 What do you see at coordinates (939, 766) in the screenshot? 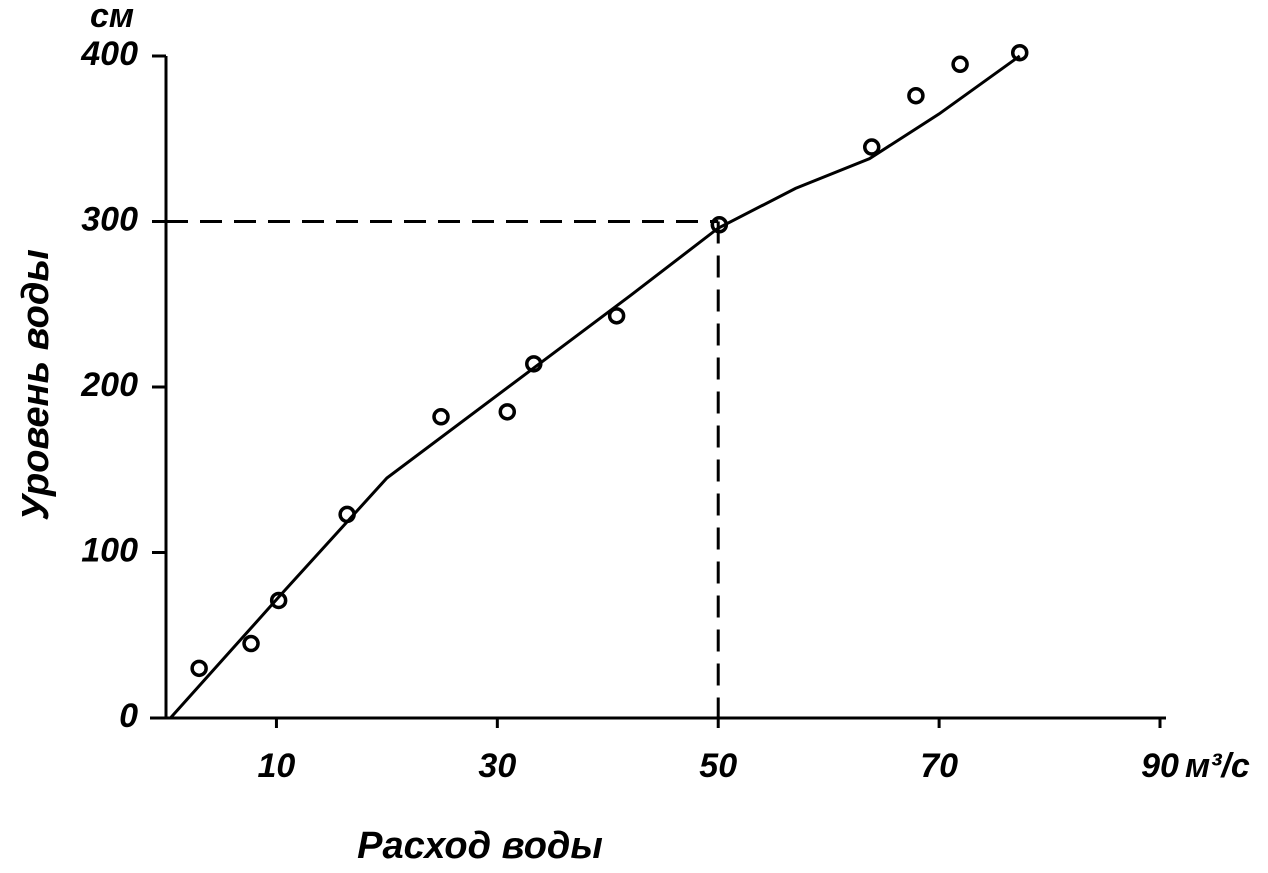
I see `x-tick-label: 70` at bounding box center [939, 766].